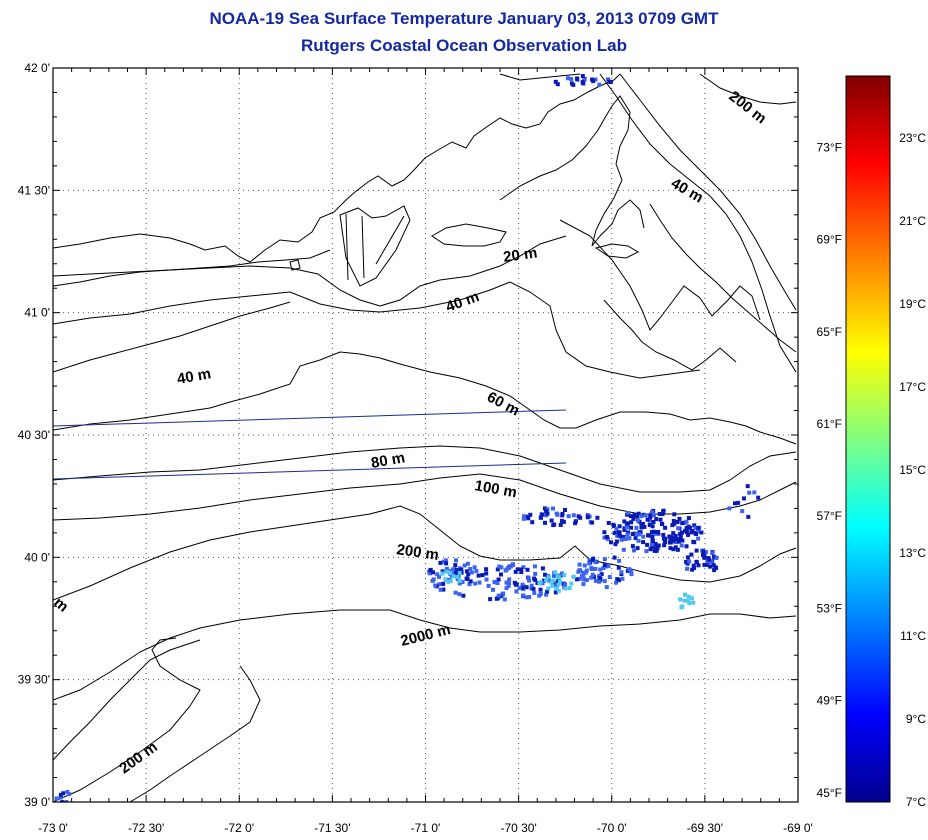  What do you see at coordinates (425, 398) in the screenshot?
I see `contour-60m` at bounding box center [425, 398].